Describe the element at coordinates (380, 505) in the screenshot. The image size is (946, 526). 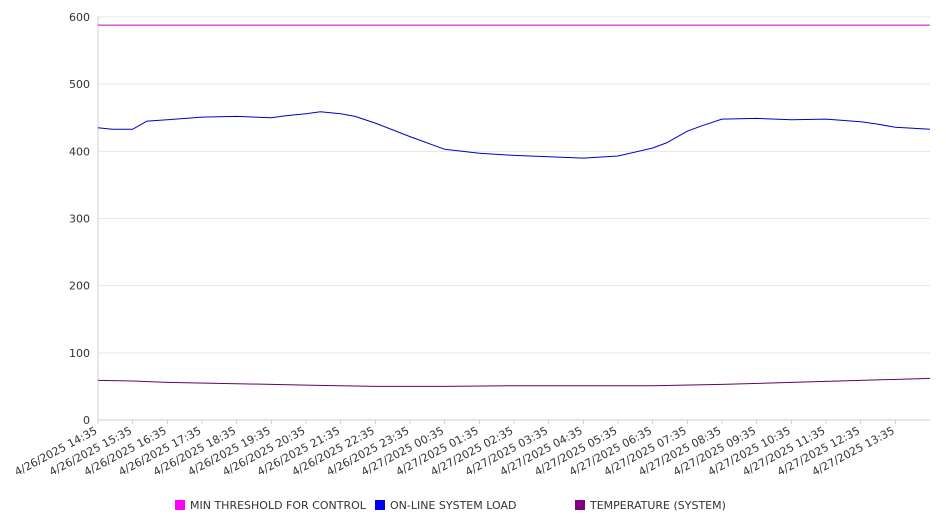
I see `legend-swatch-on-line-system-load` at that location.